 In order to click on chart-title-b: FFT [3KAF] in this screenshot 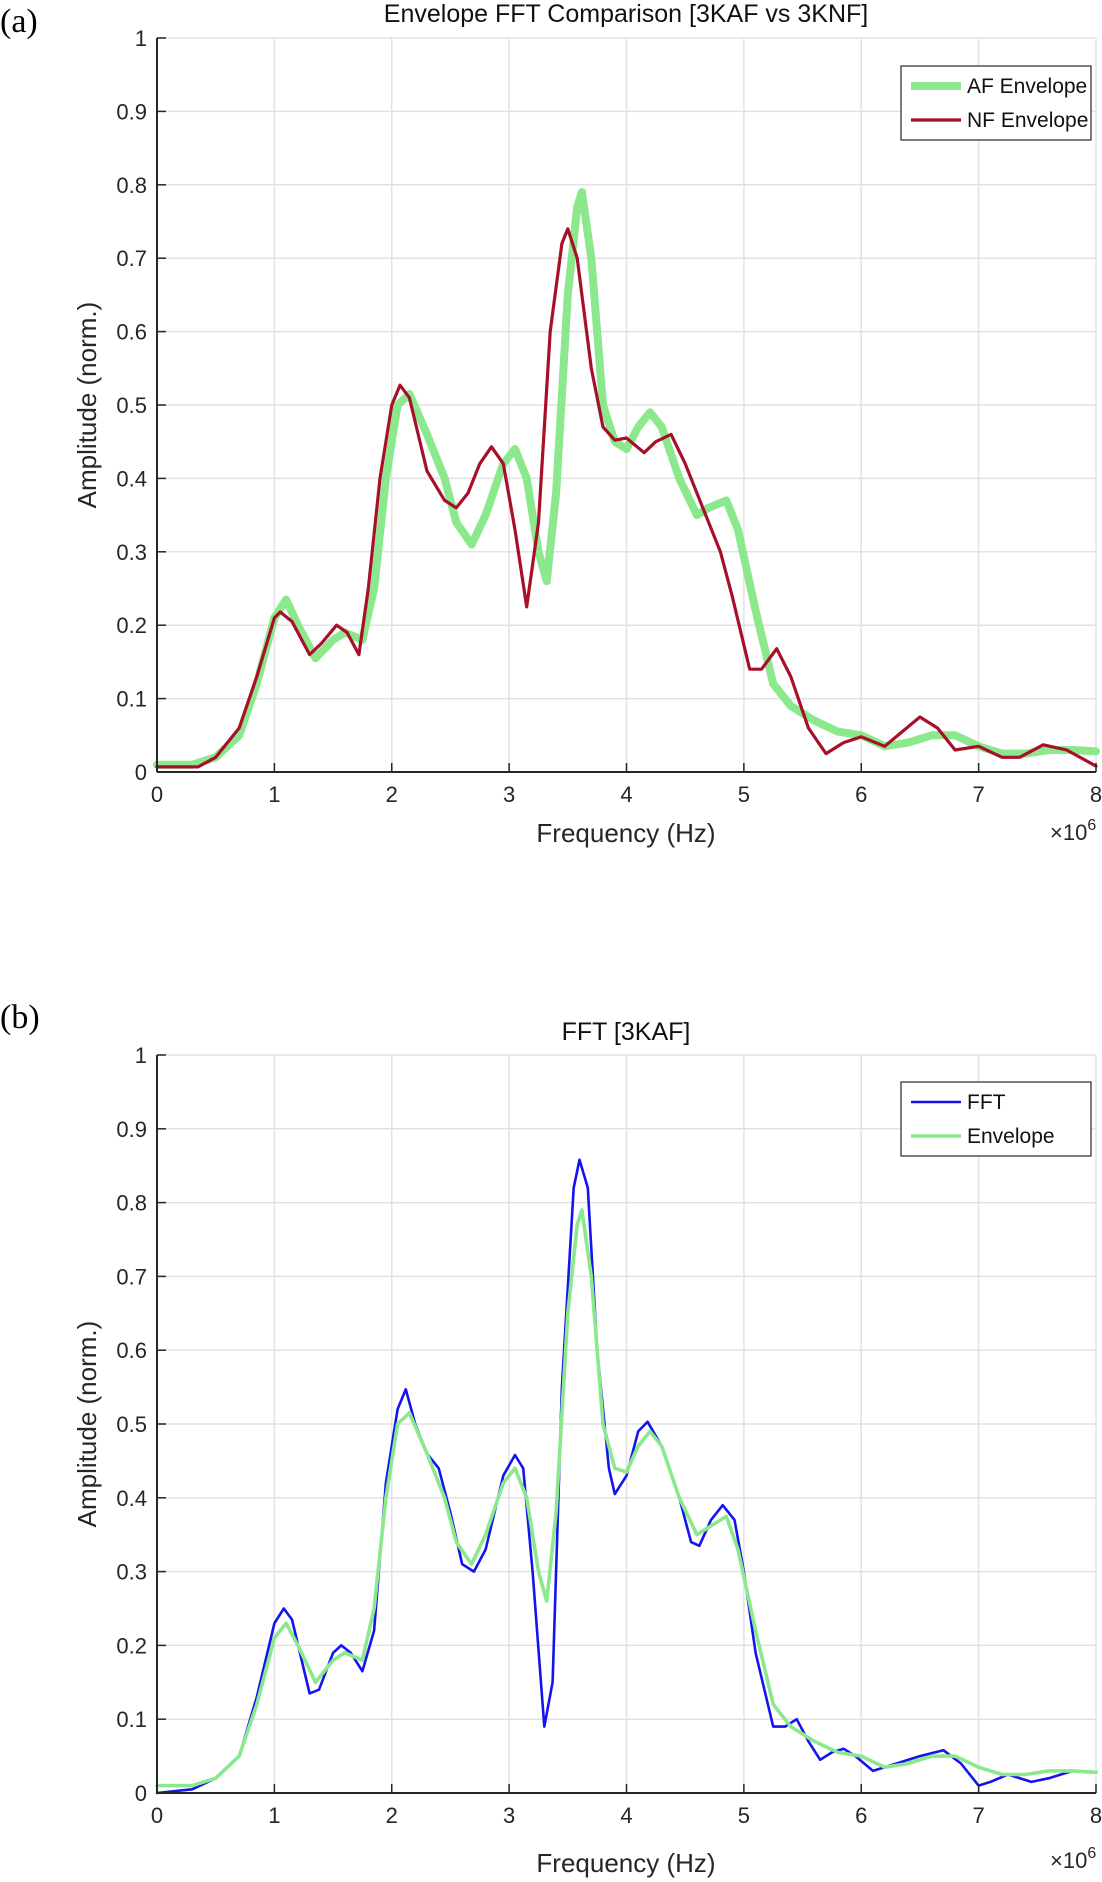, I will do `click(626, 1032)`.